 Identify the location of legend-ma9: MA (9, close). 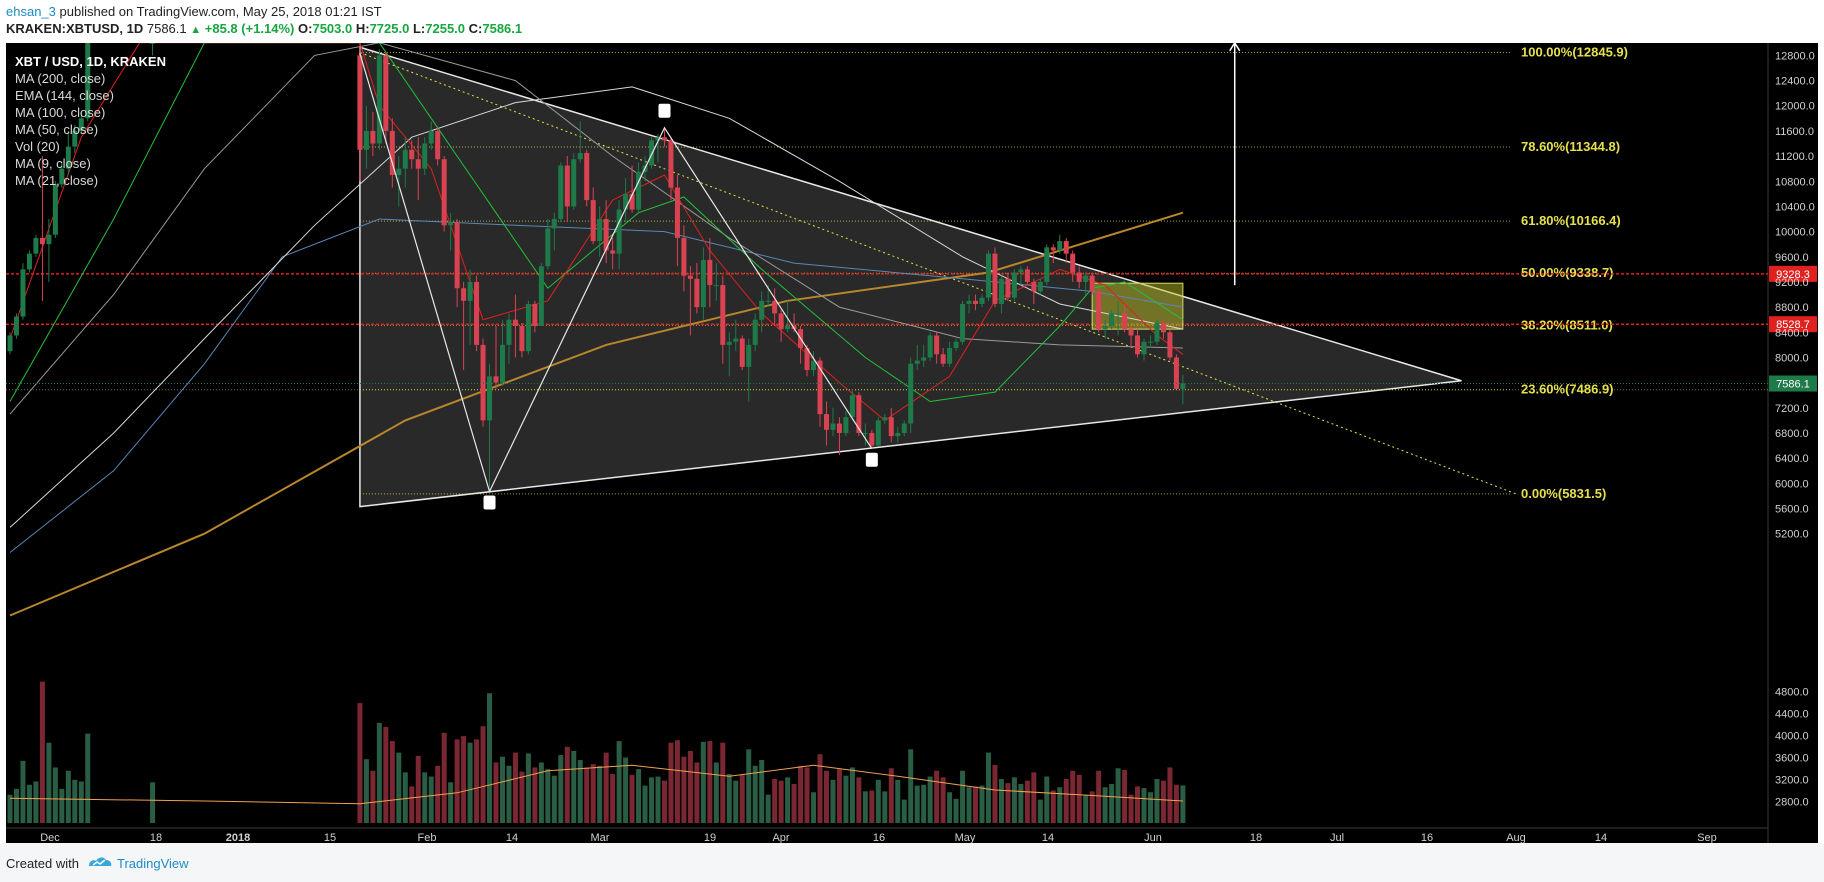
(53, 163).